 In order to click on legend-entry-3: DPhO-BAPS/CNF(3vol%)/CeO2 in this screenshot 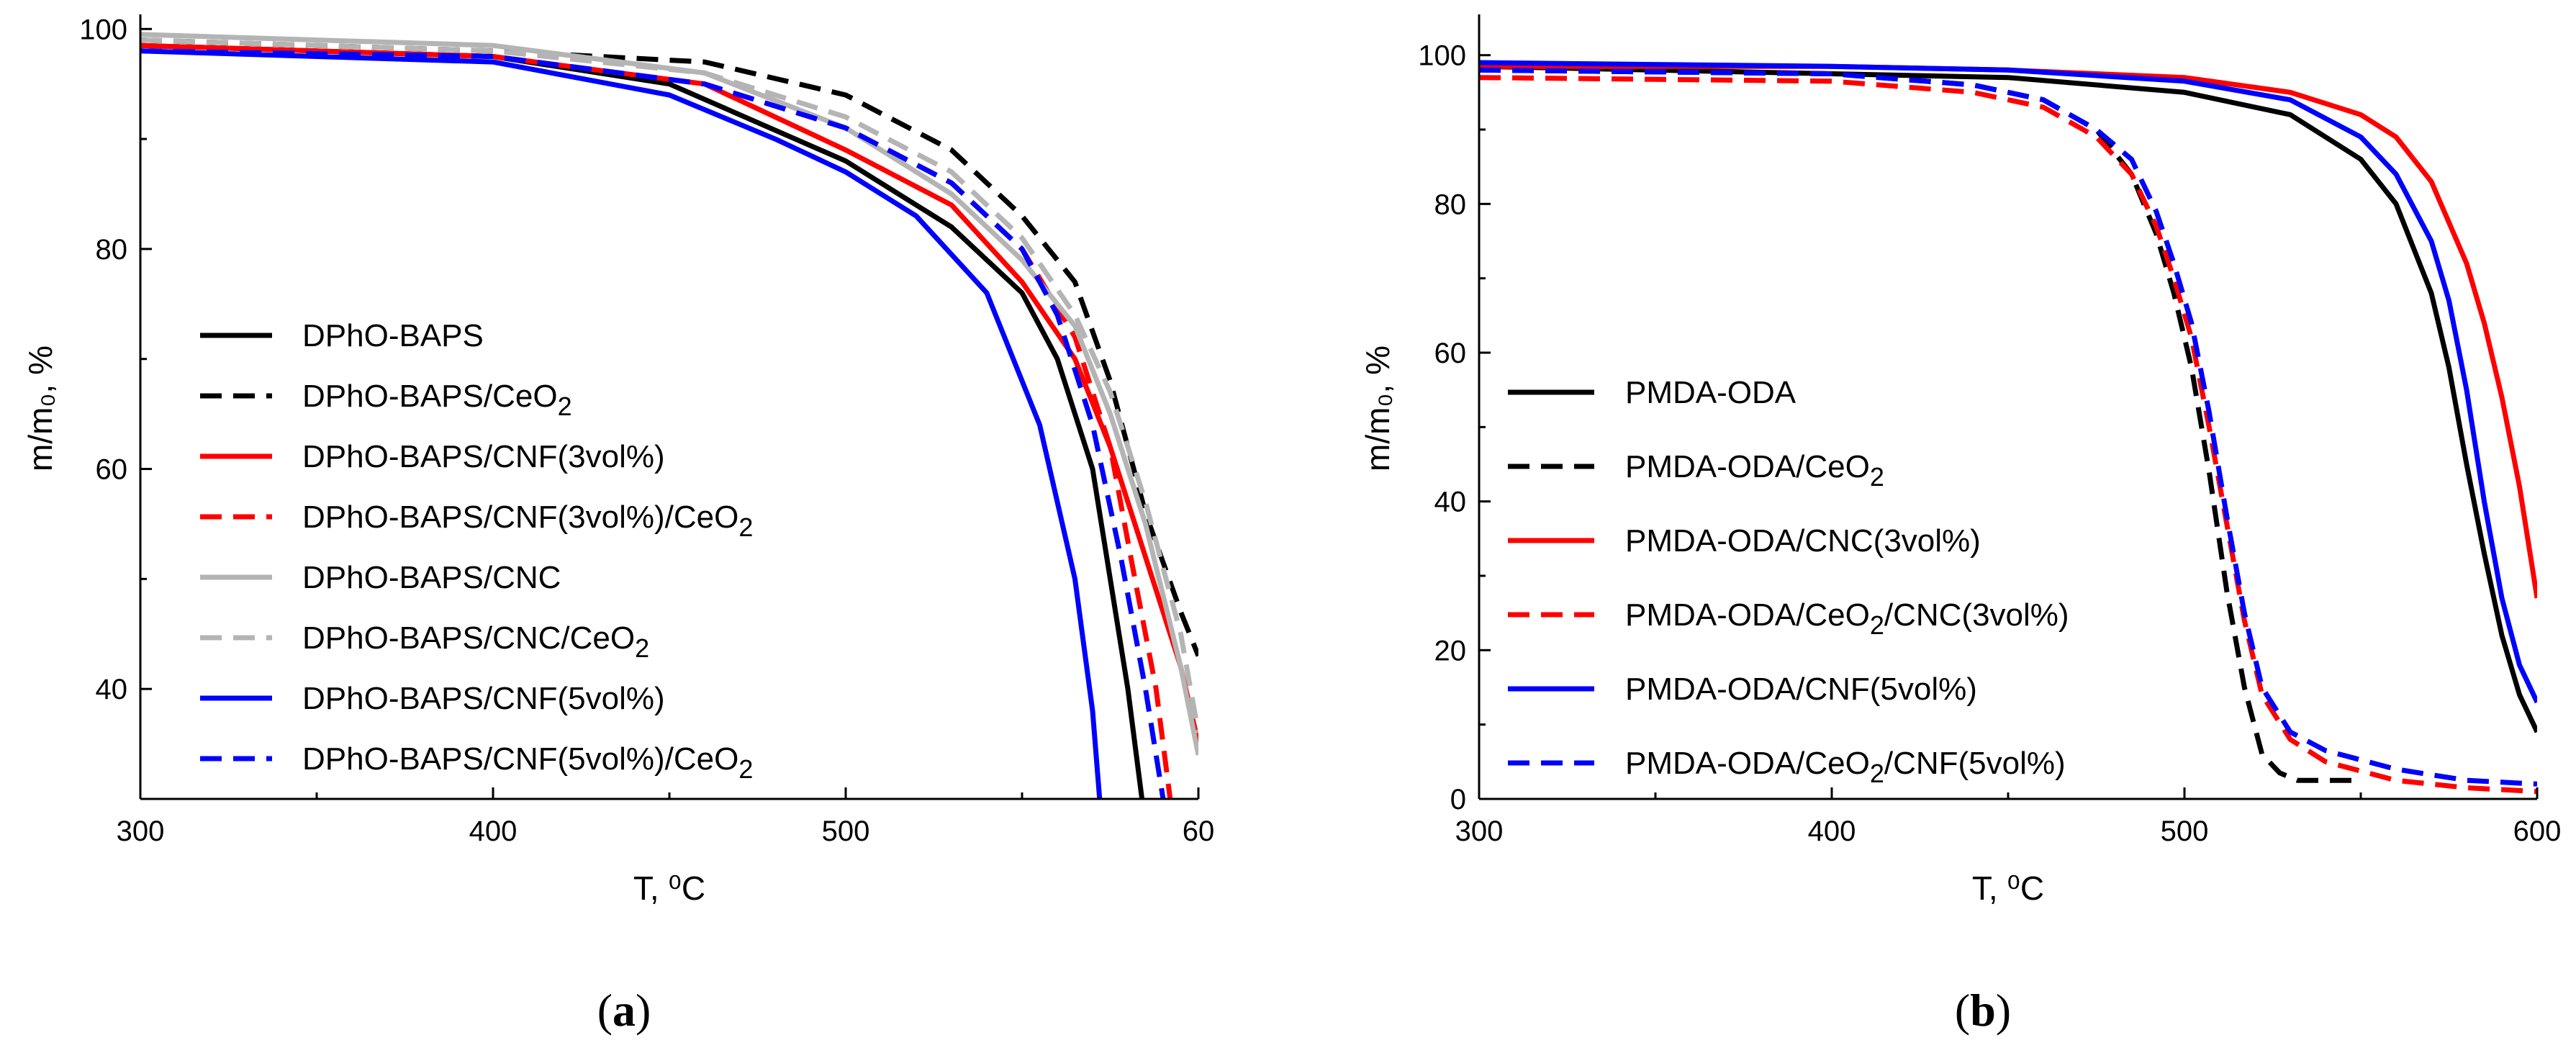, I will do `click(527, 521)`.